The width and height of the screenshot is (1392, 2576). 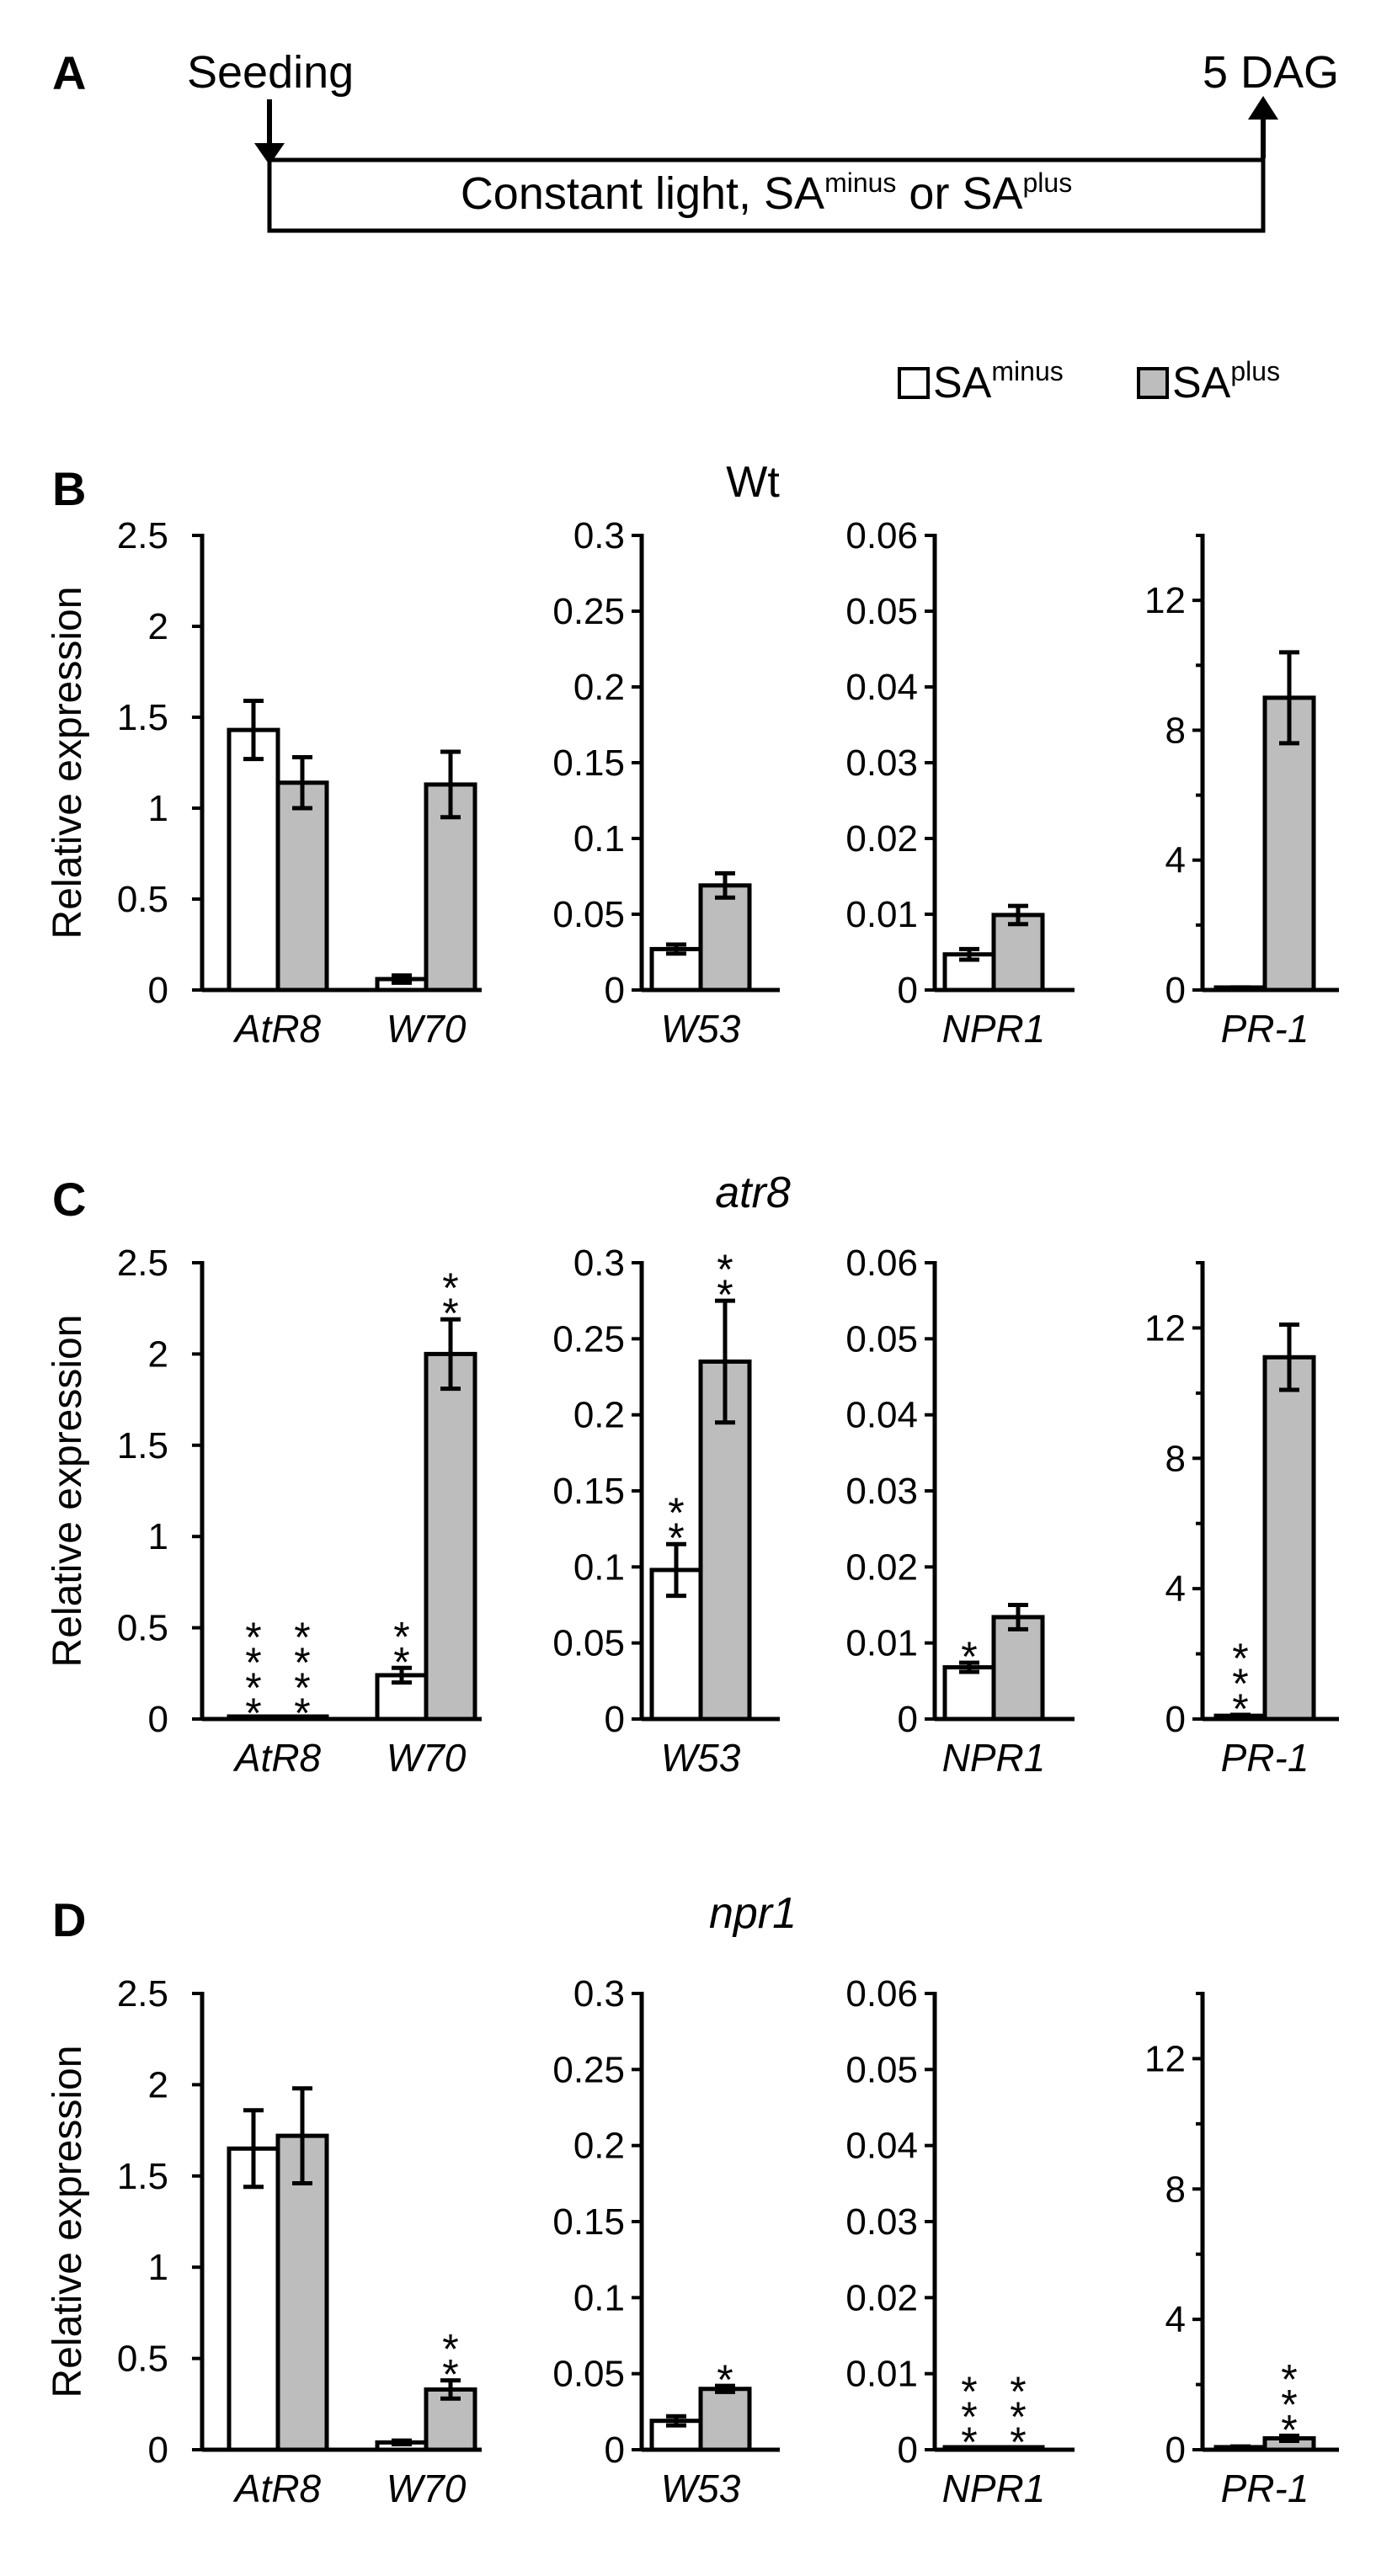 I want to click on panel-label-c: C, so click(x=69, y=1200).